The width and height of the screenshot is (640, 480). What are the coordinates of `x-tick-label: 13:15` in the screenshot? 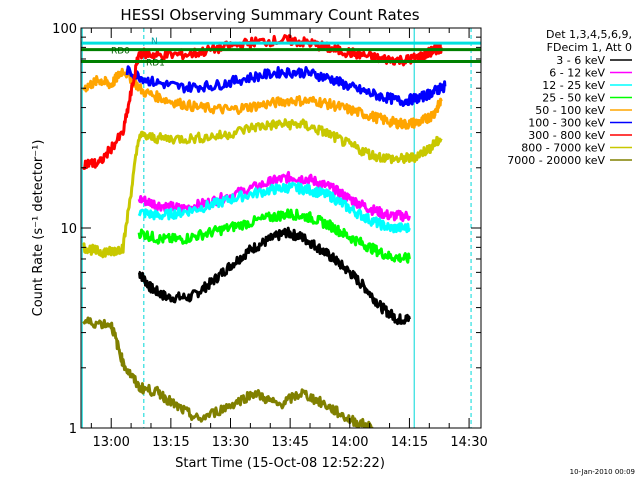 It's located at (170, 442).